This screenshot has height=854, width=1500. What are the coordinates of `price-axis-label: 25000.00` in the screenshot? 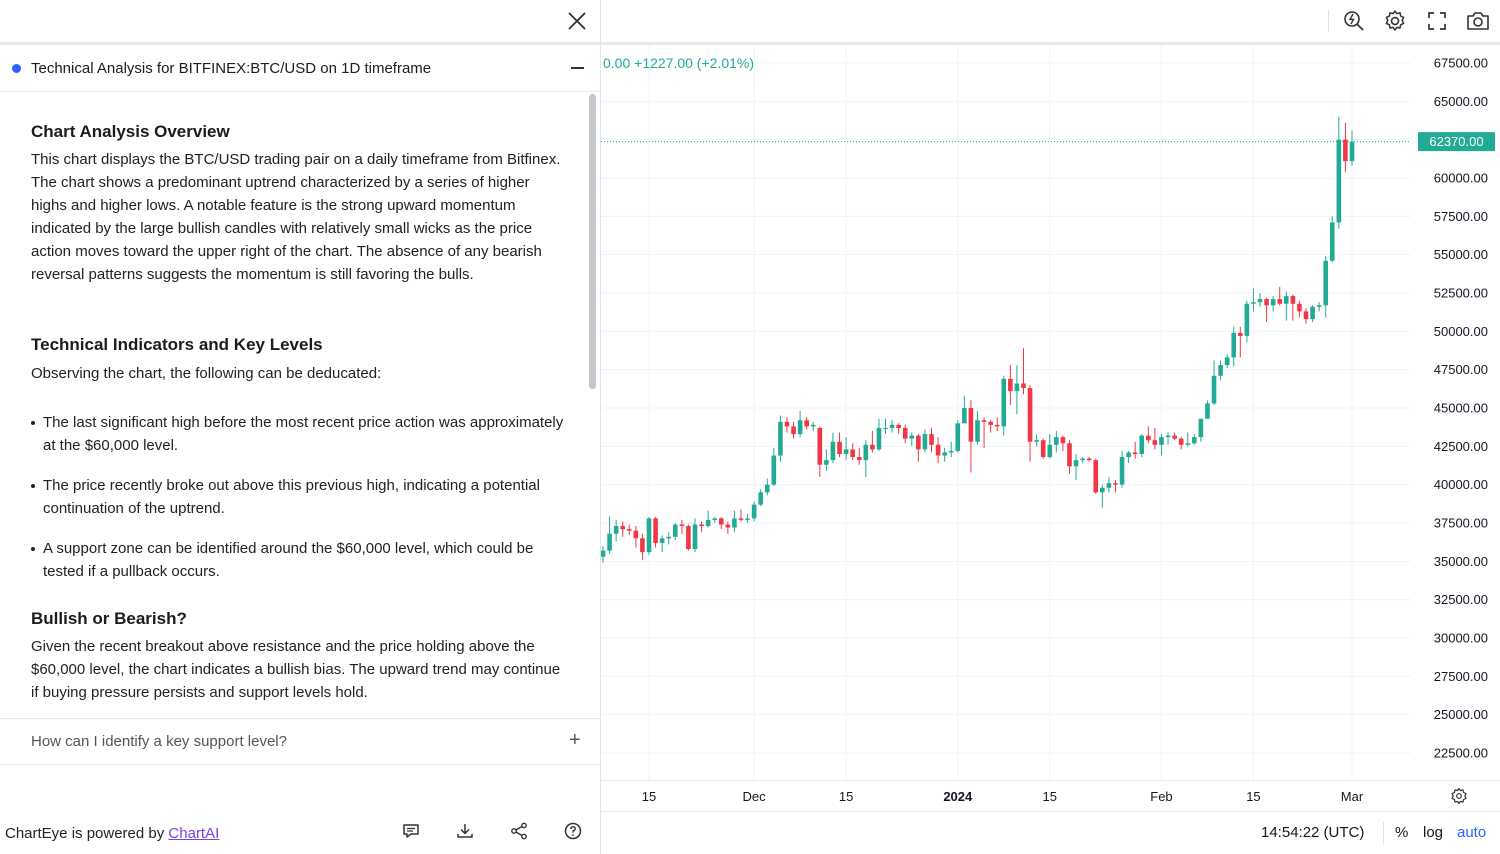 It's located at (1461, 714).